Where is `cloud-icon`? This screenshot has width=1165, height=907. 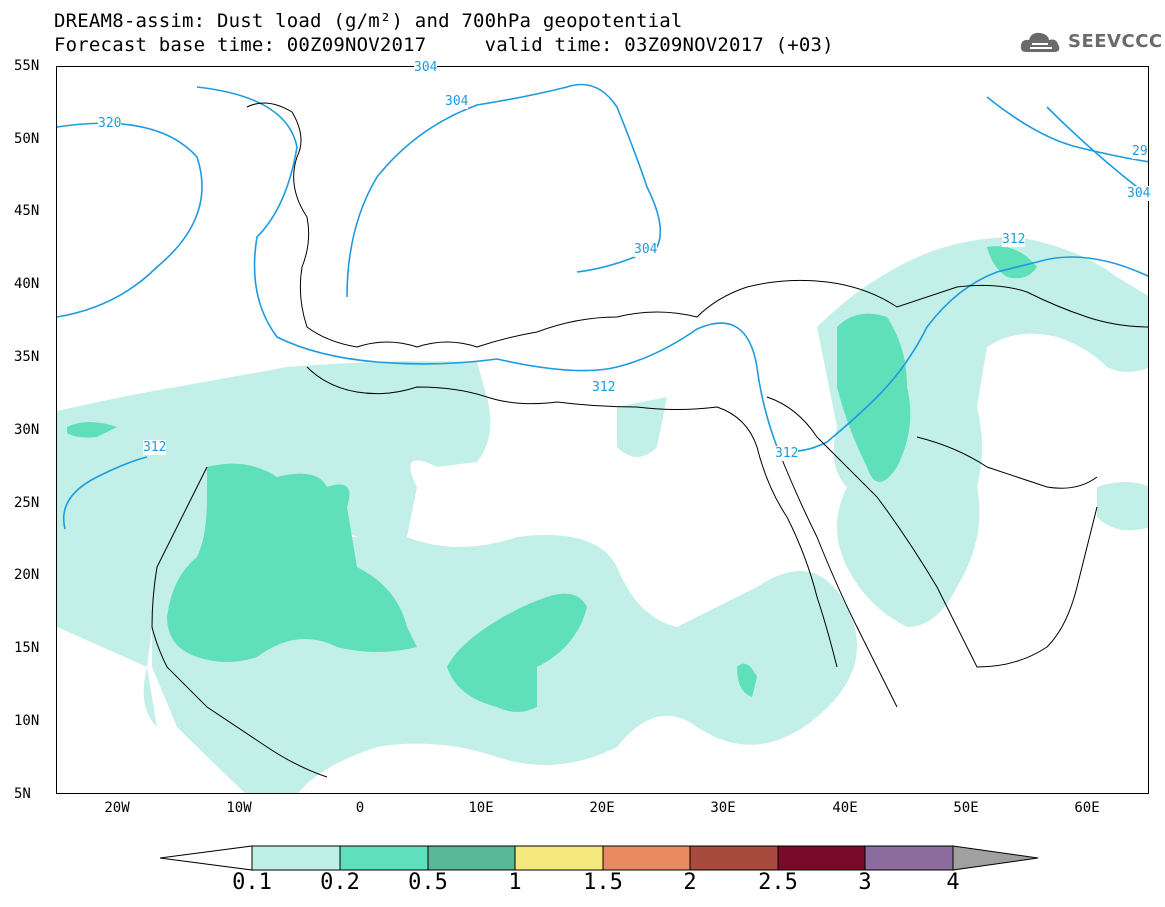
cloud-icon is located at coordinates (1040, 42).